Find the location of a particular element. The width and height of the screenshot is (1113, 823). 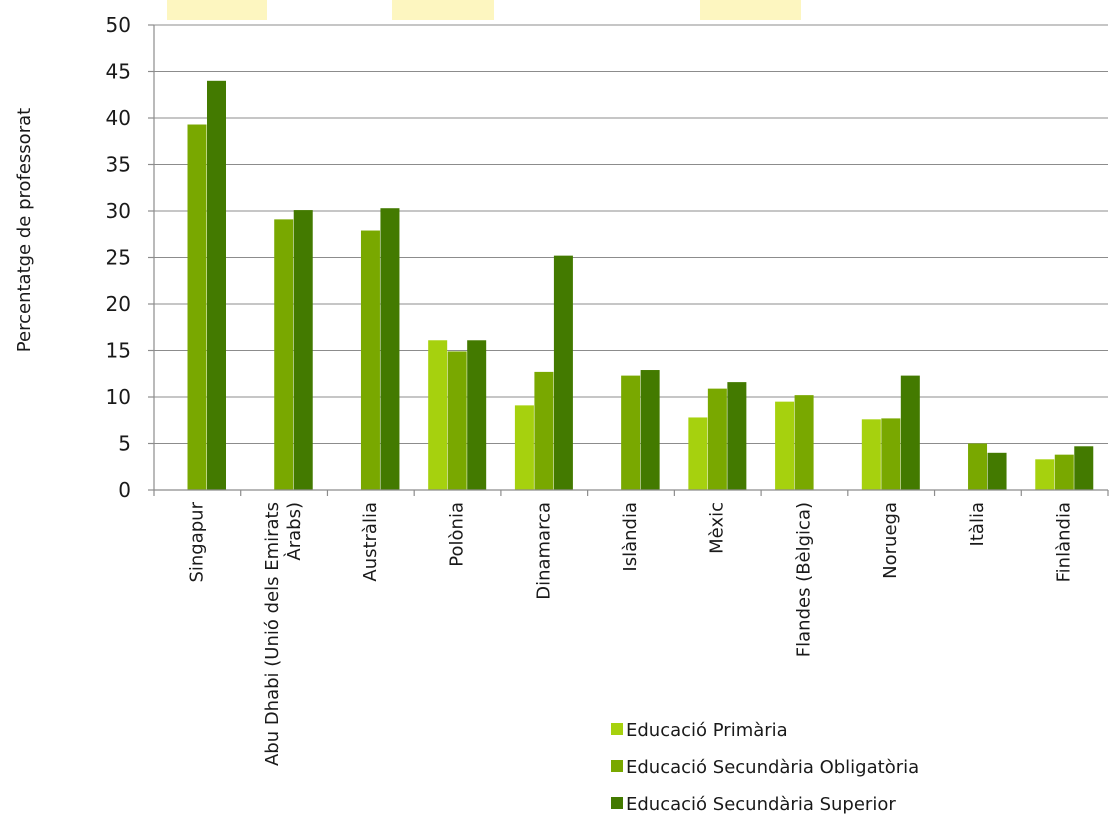

y-tick-label: 20 is located at coordinates (118, 304).